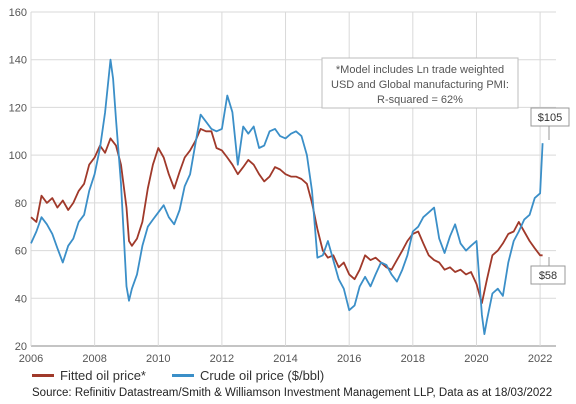 This screenshot has width=576, height=404. What do you see at coordinates (420, 70) in the screenshot?
I see `annotation-line-1: *Model includes Ln trade weighted` at bounding box center [420, 70].